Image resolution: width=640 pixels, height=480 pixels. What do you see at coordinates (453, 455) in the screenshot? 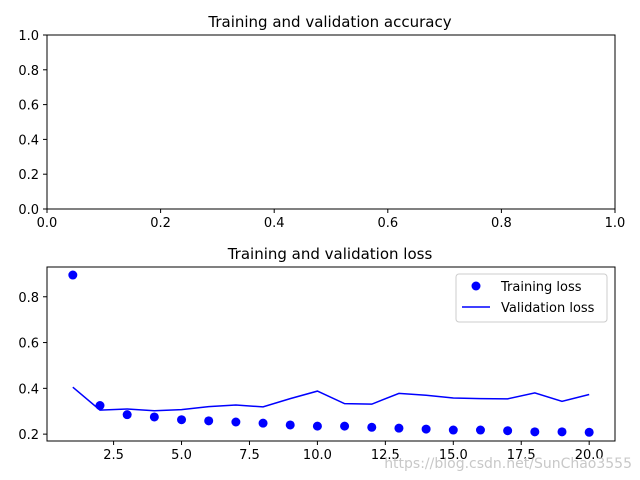
I see `x-tick-label: 15.0` at bounding box center [453, 455].